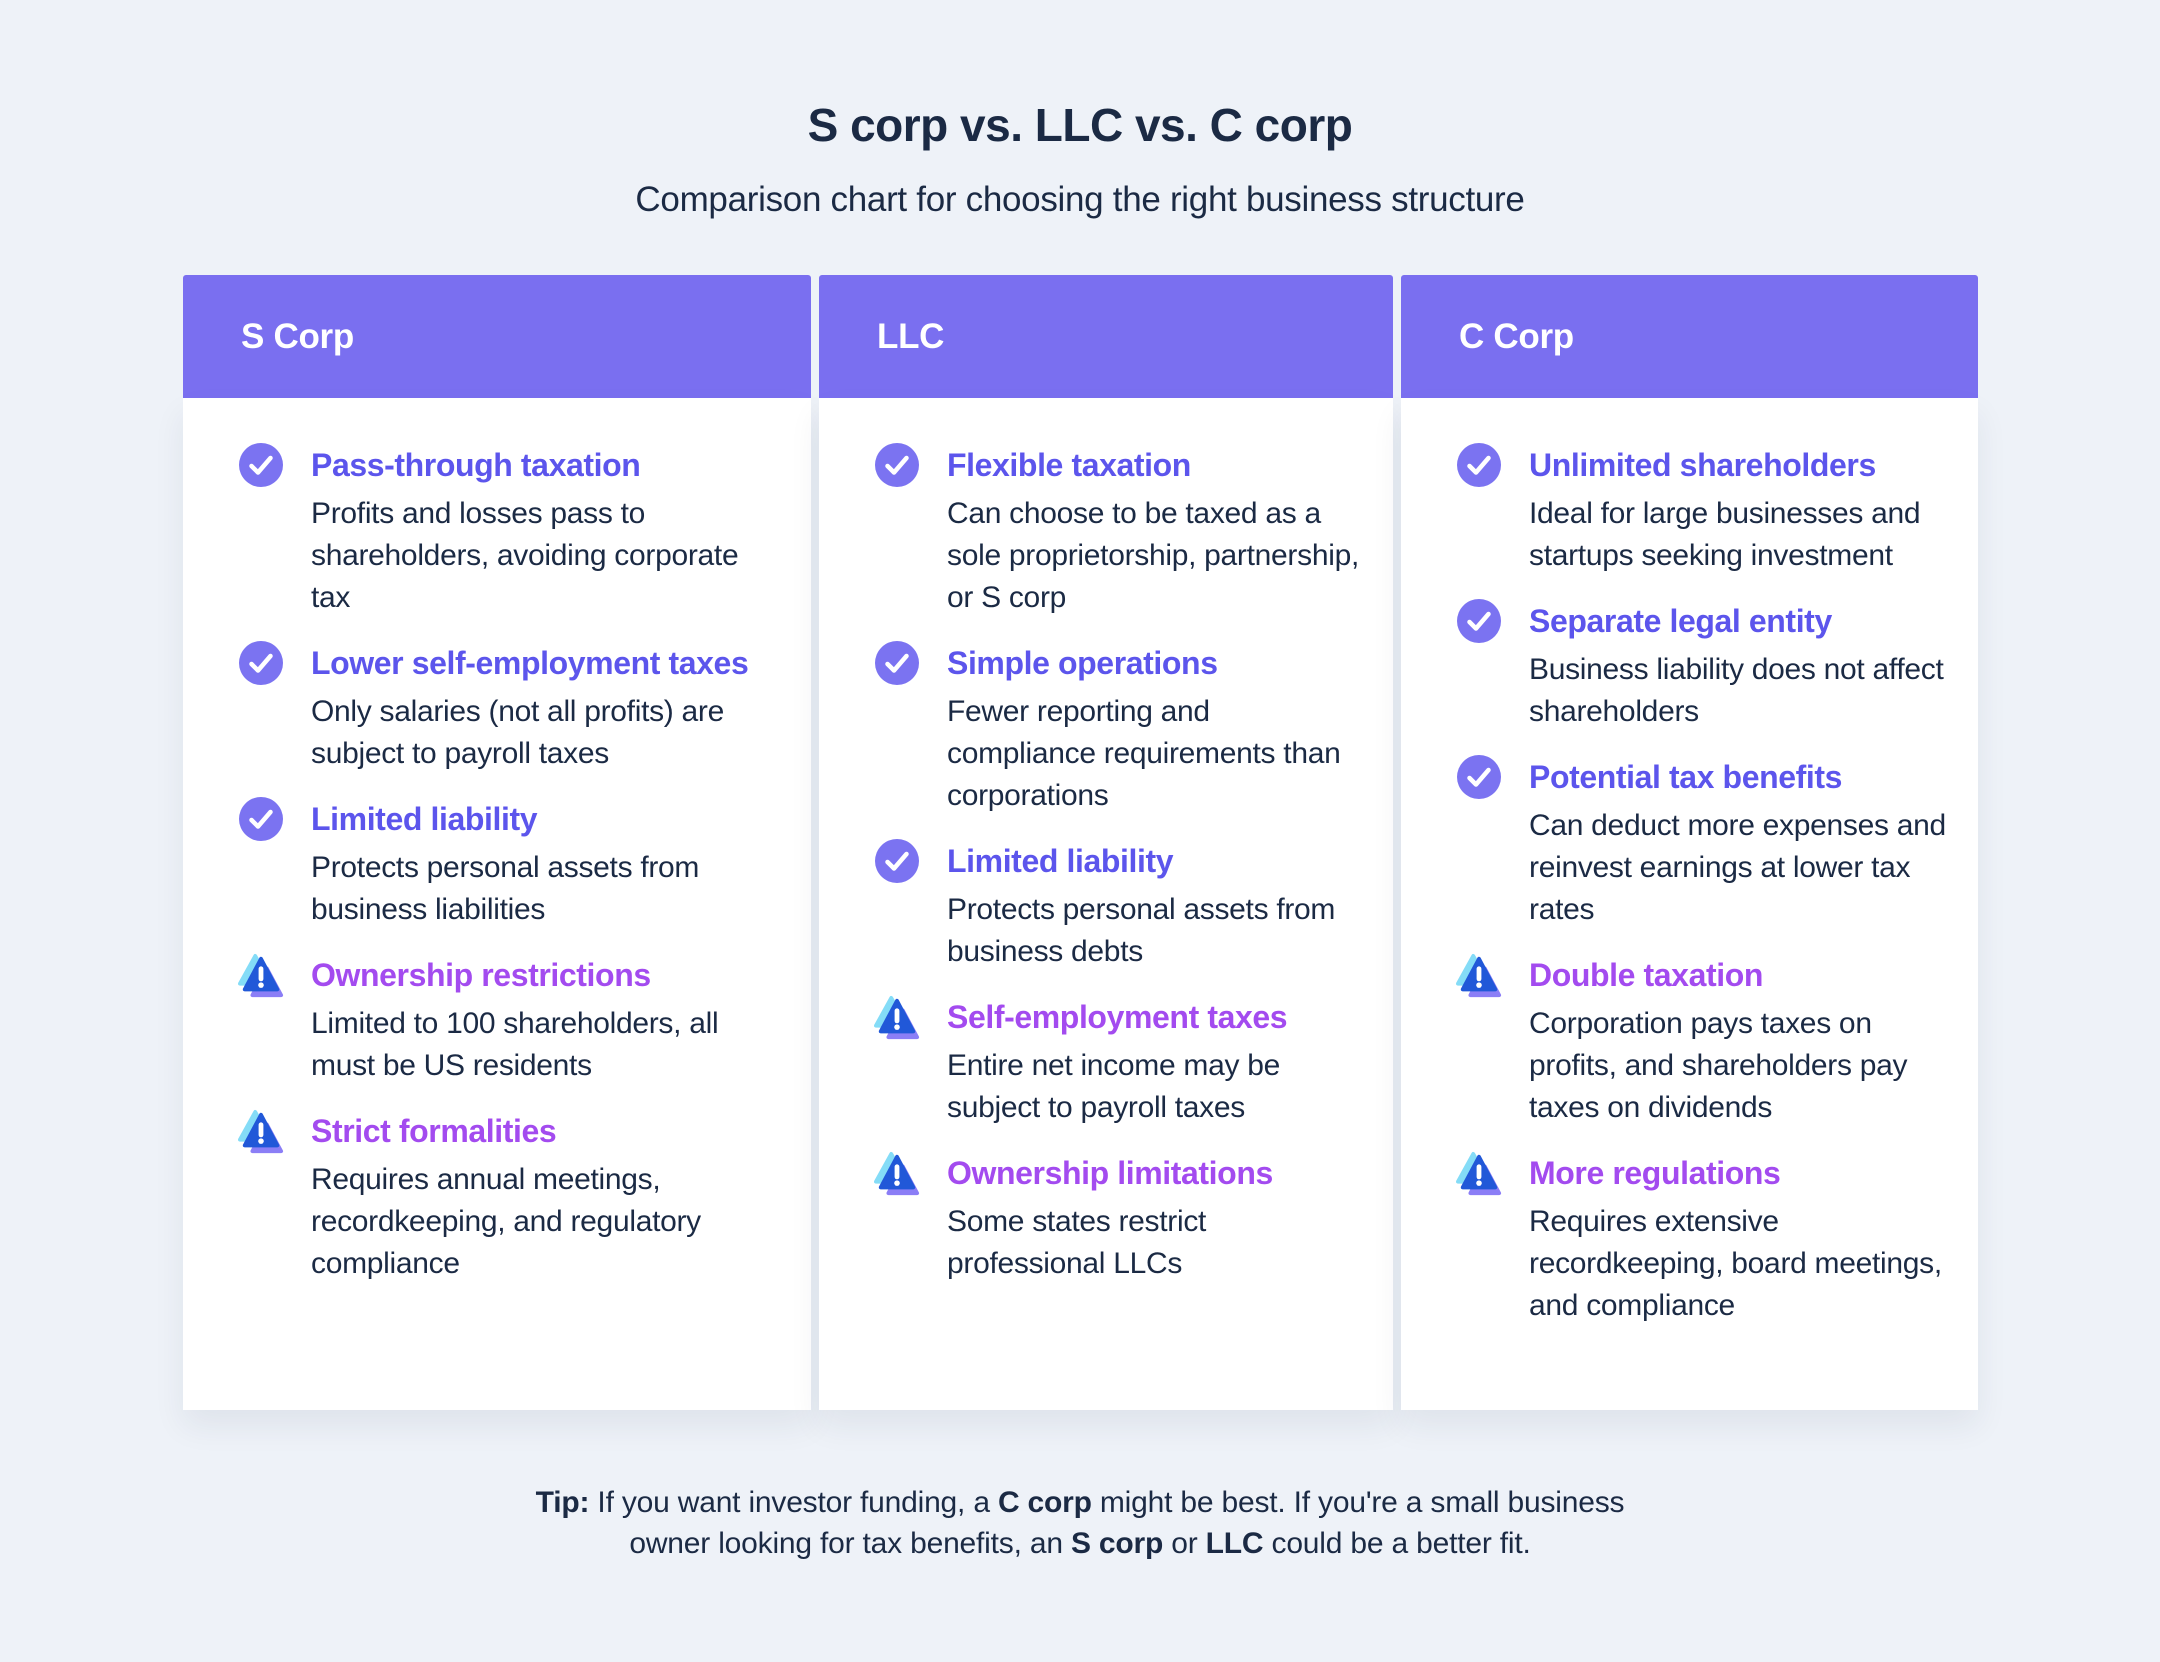 The image size is (2160, 1662). I want to click on page-title: S corp vs. LLC vs. C corp, so click(1080, 125).